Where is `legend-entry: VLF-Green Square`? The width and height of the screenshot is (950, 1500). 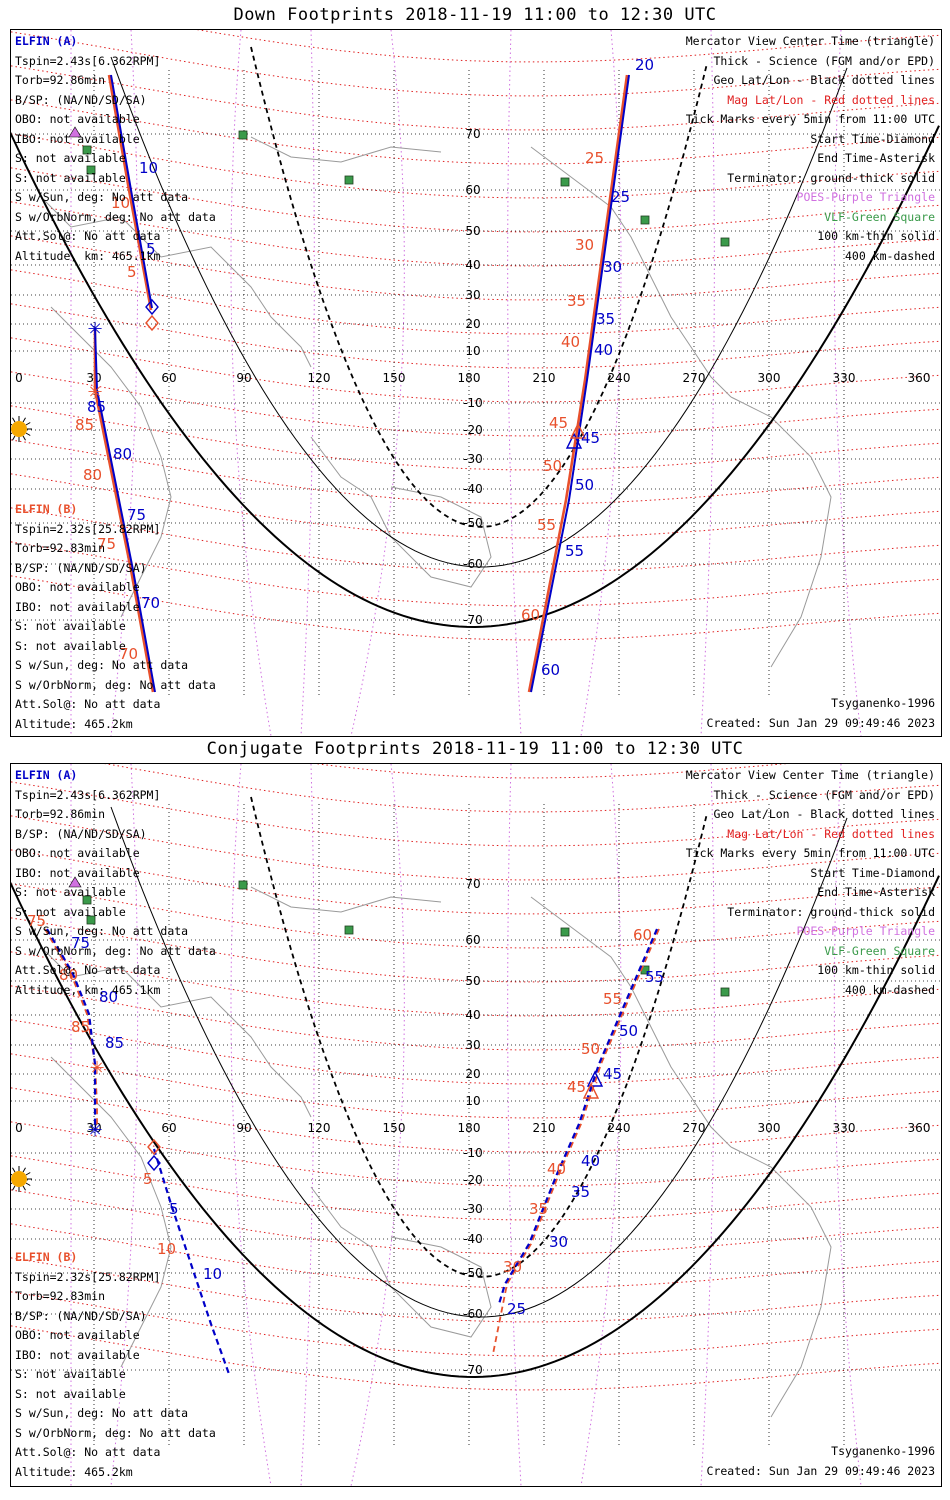
legend-entry: VLF-Green Square is located at coordinates (879, 950).